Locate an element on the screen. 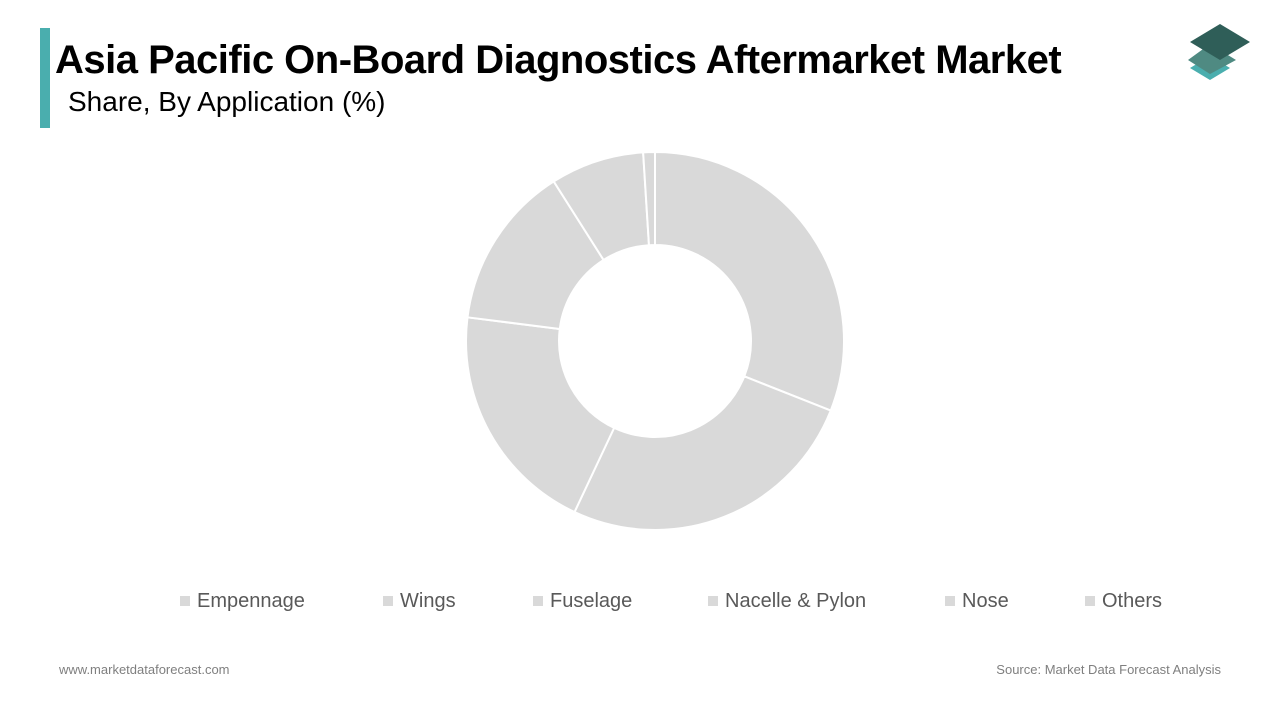 The width and height of the screenshot is (1280, 720). legend-item-fuselage: Fuselage is located at coordinates (582, 601).